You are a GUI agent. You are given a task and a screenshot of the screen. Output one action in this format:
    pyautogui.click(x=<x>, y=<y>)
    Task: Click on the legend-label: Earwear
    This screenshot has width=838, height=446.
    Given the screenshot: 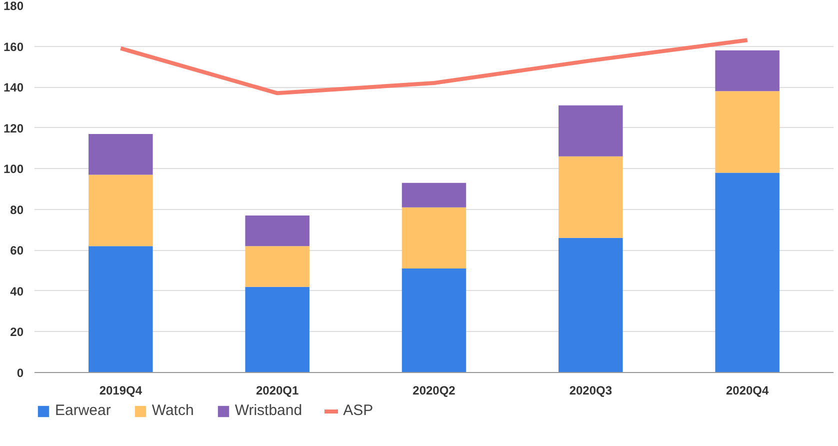 What is the action you would take?
    pyautogui.click(x=83, y=410)
    